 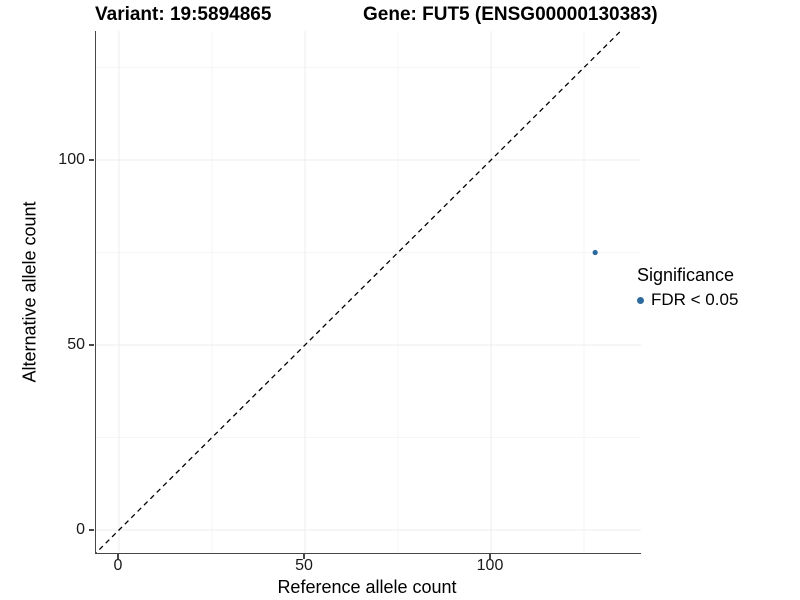 I want to click on legend: Significance FDR < 0.05, so click(x=687, y=287).